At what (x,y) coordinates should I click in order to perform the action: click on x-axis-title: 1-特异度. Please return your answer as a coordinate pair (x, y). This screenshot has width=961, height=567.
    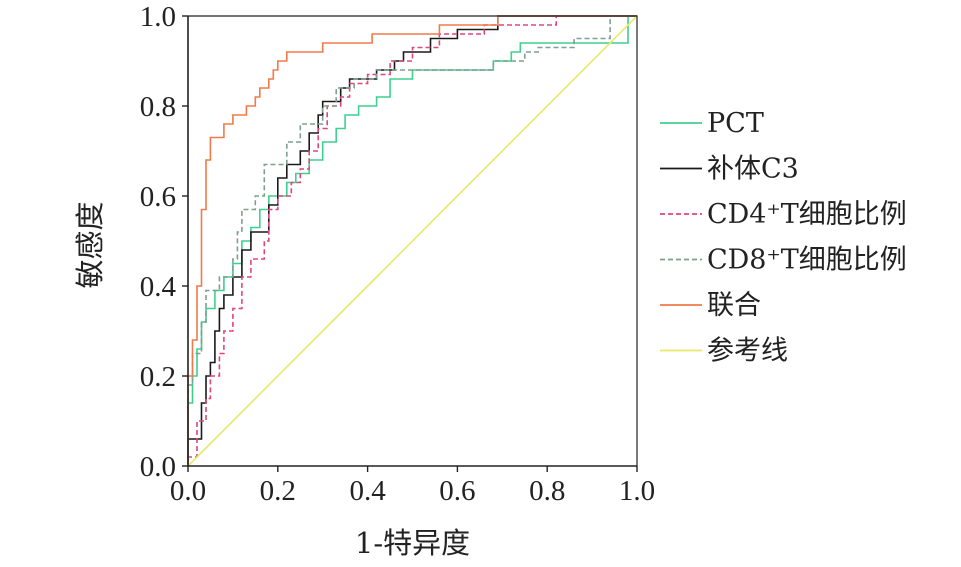
    Looking at the image, I should click on (412, 543).